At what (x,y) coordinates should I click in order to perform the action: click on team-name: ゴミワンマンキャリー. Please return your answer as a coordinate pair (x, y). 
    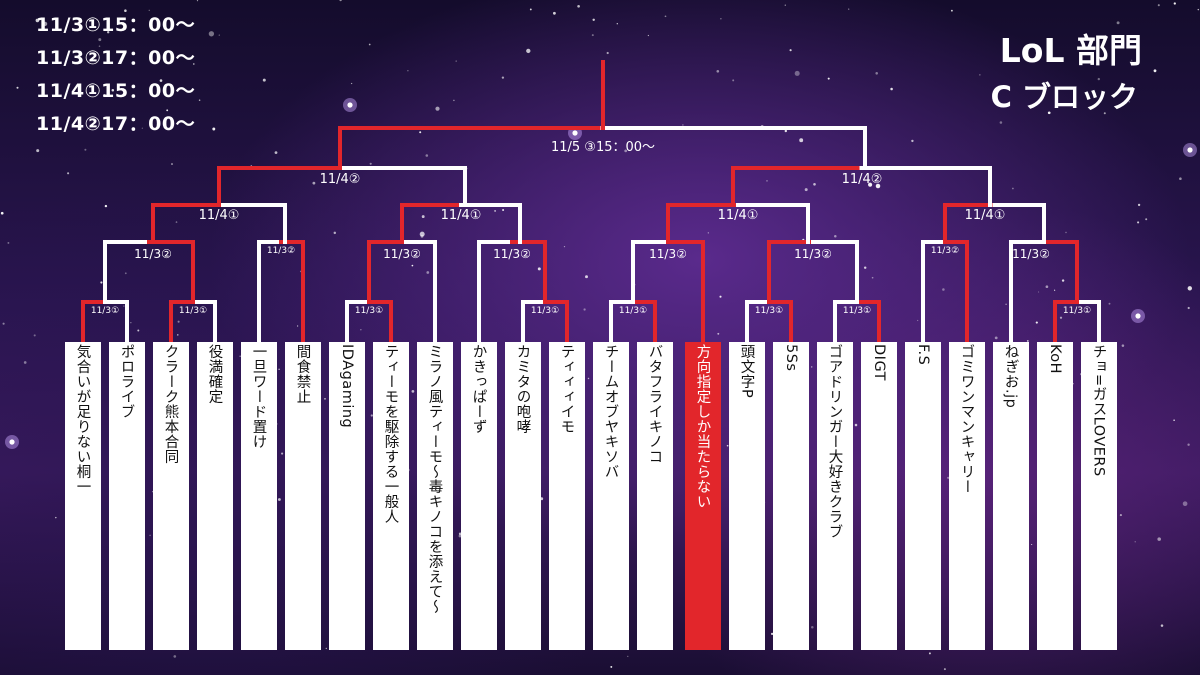
    Looking at the image, I should click on (966, 419).